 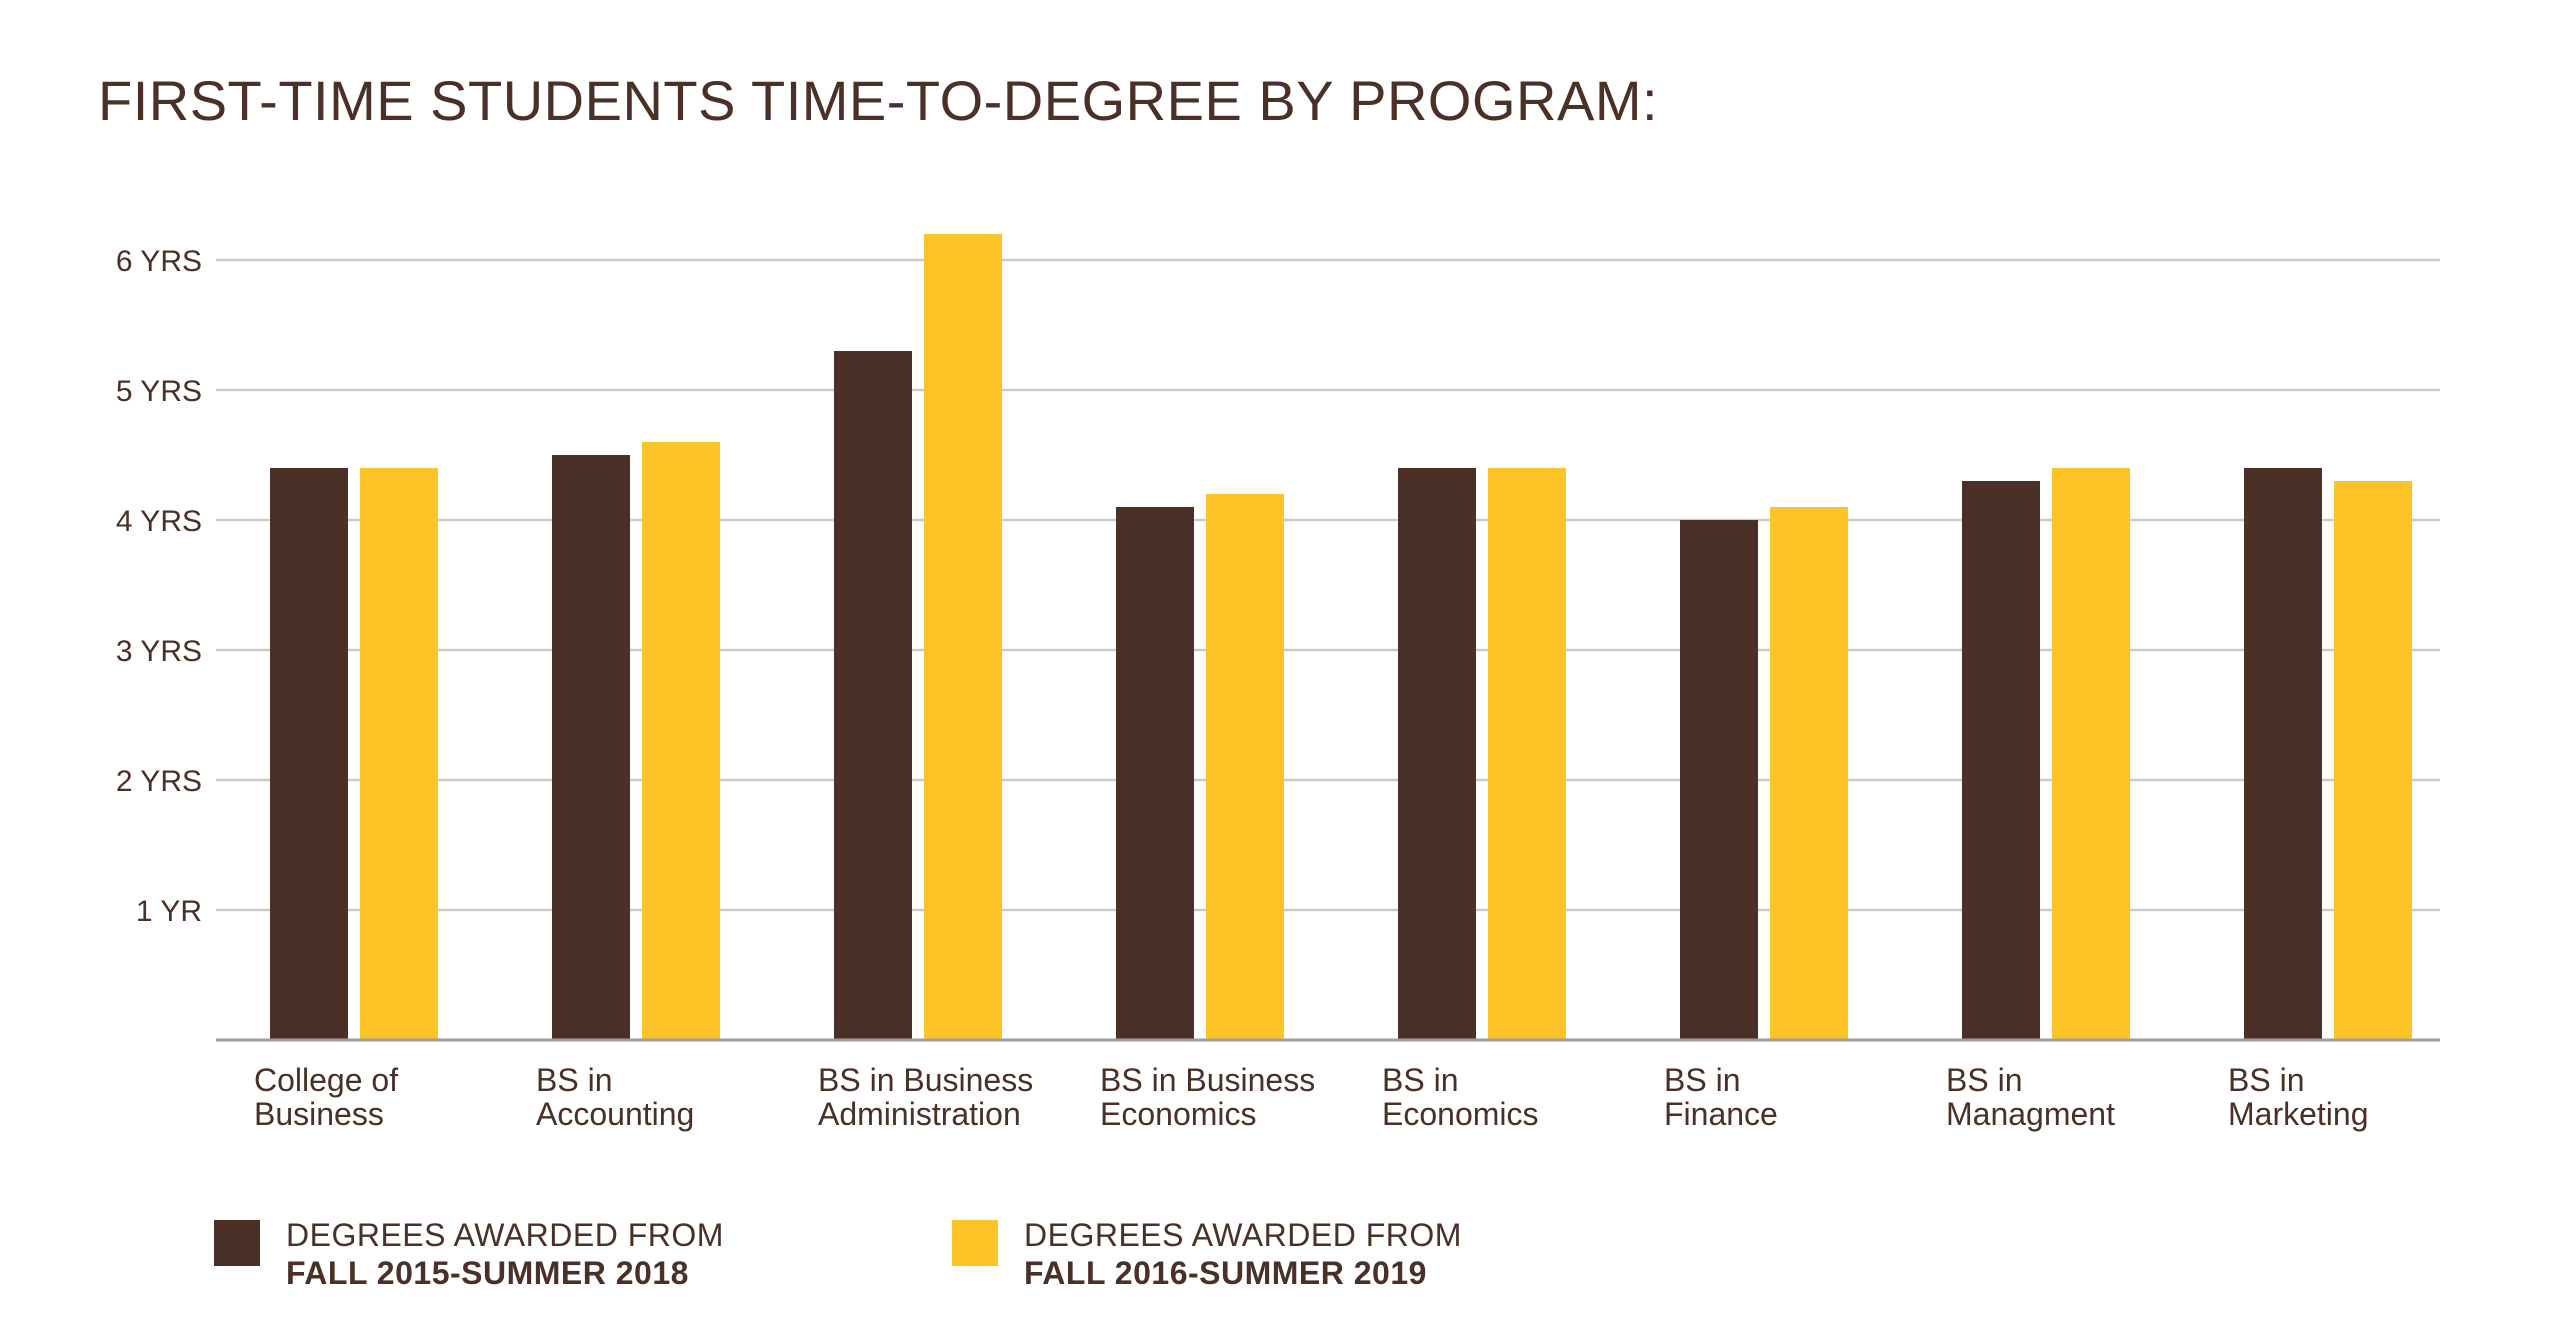 I want to click on legend-swatch-2016-2019, so click(x=975, y=1243).